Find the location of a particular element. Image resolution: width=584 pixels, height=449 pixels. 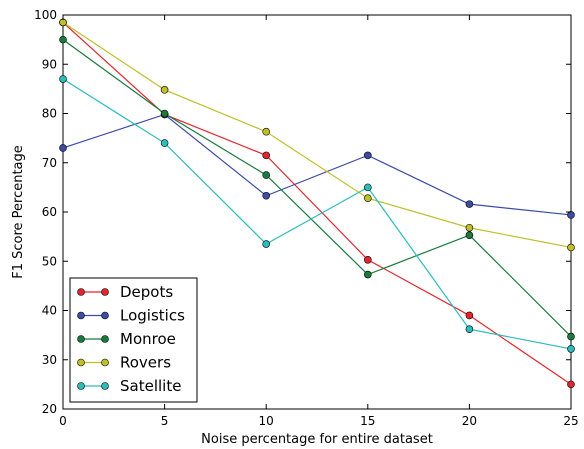

legend-item-monroe: Monroe is located at coordinates (126, 339).